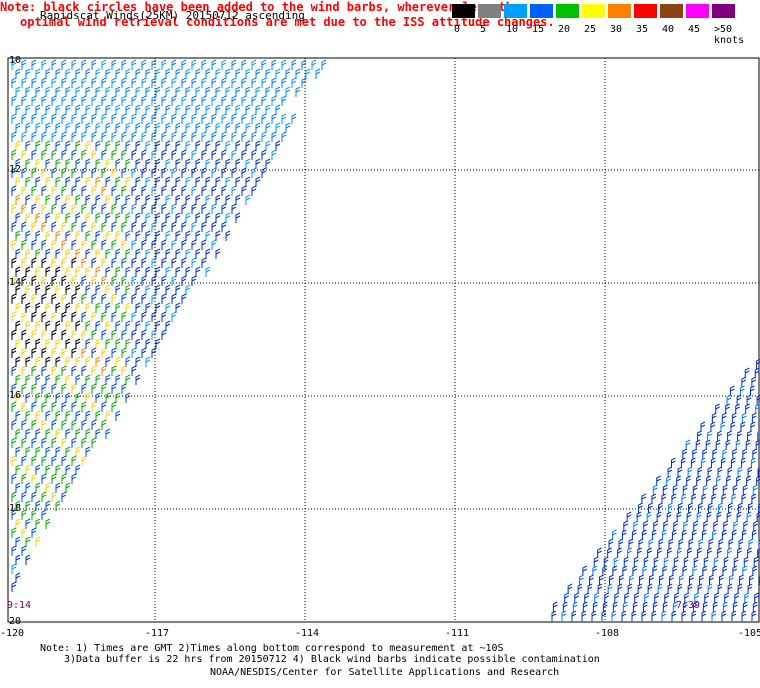 The width and height of the screenshot is (760, 688). Describe the element at coordinates (15, 508) in the screenshot. I see `latitude-label: 18` at that location.